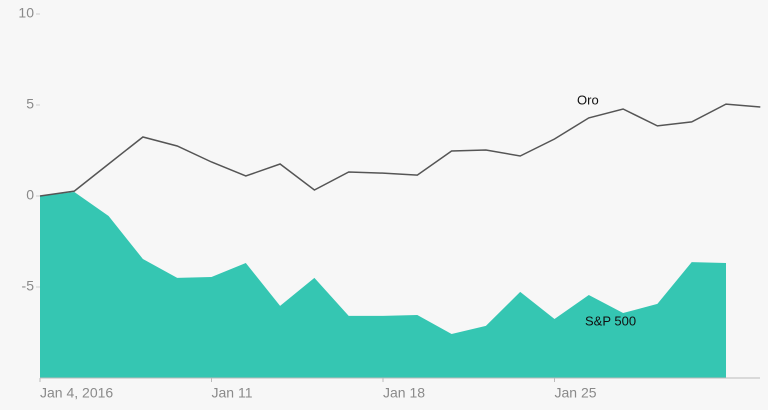  I want to click on x-tick-label: Jan 18, so click(404, 393).